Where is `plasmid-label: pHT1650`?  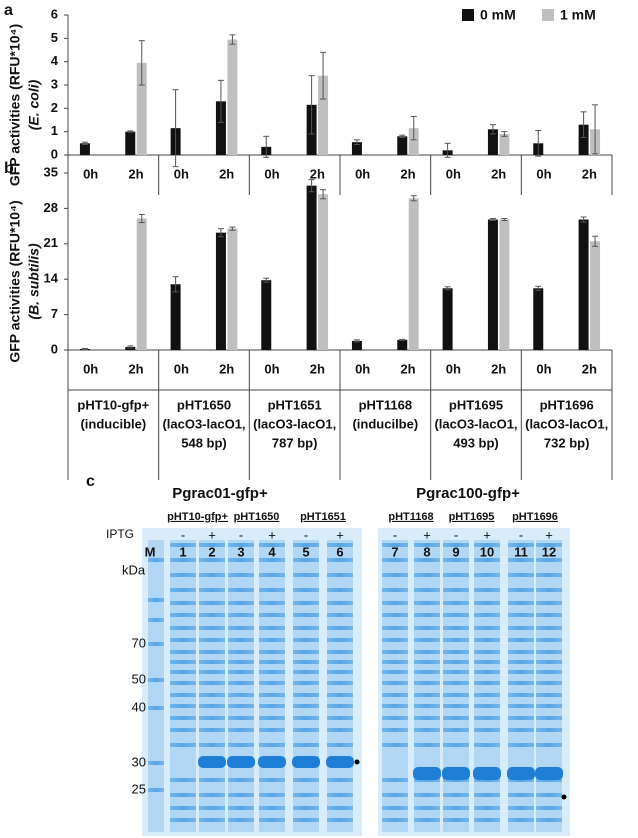
plasmid-label: pHT1650 is located at coordinates (257, 517).